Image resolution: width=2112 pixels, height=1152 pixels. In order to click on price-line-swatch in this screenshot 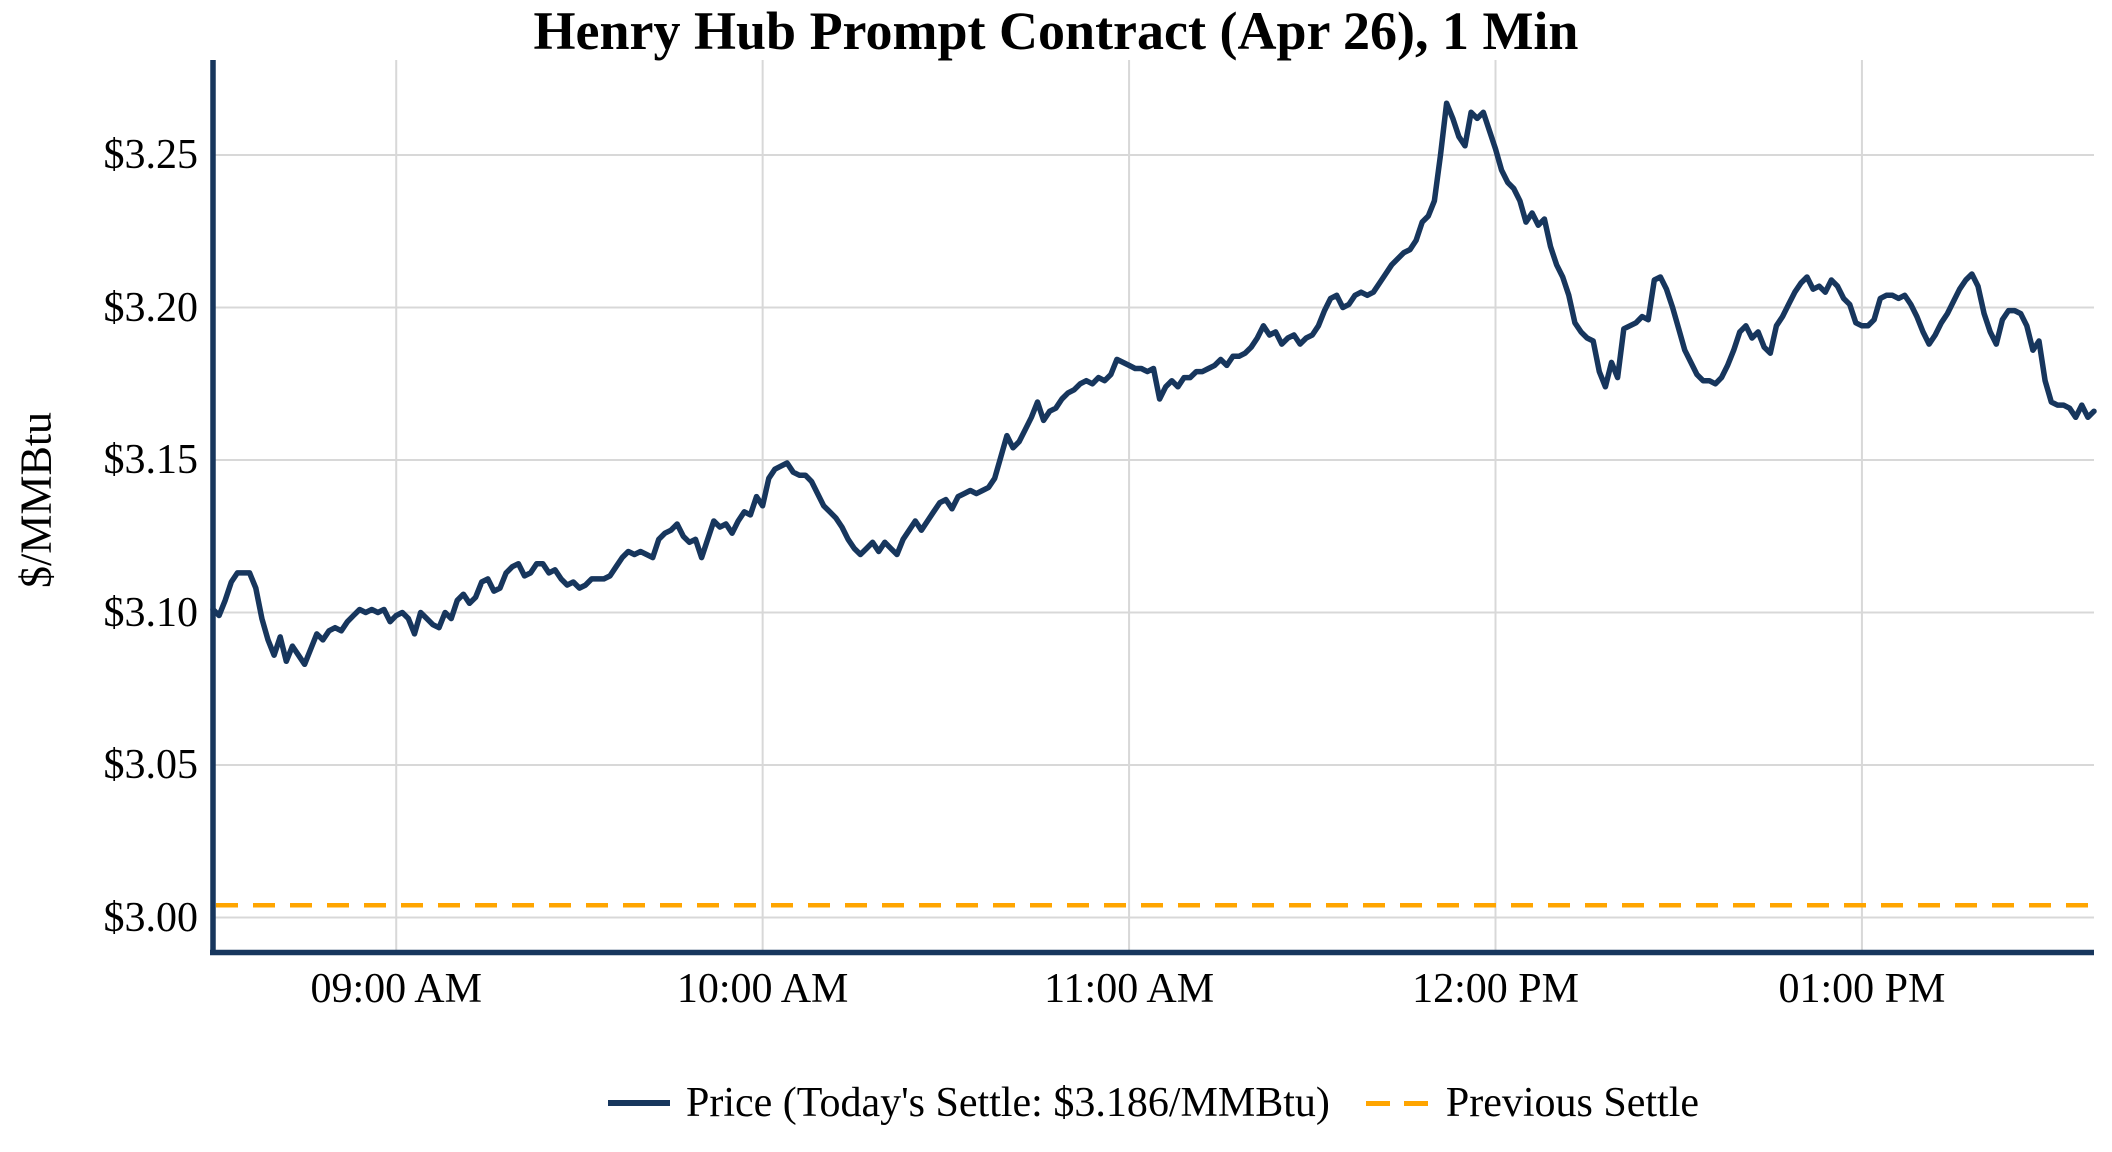, I will do `click(638, 1103)`.